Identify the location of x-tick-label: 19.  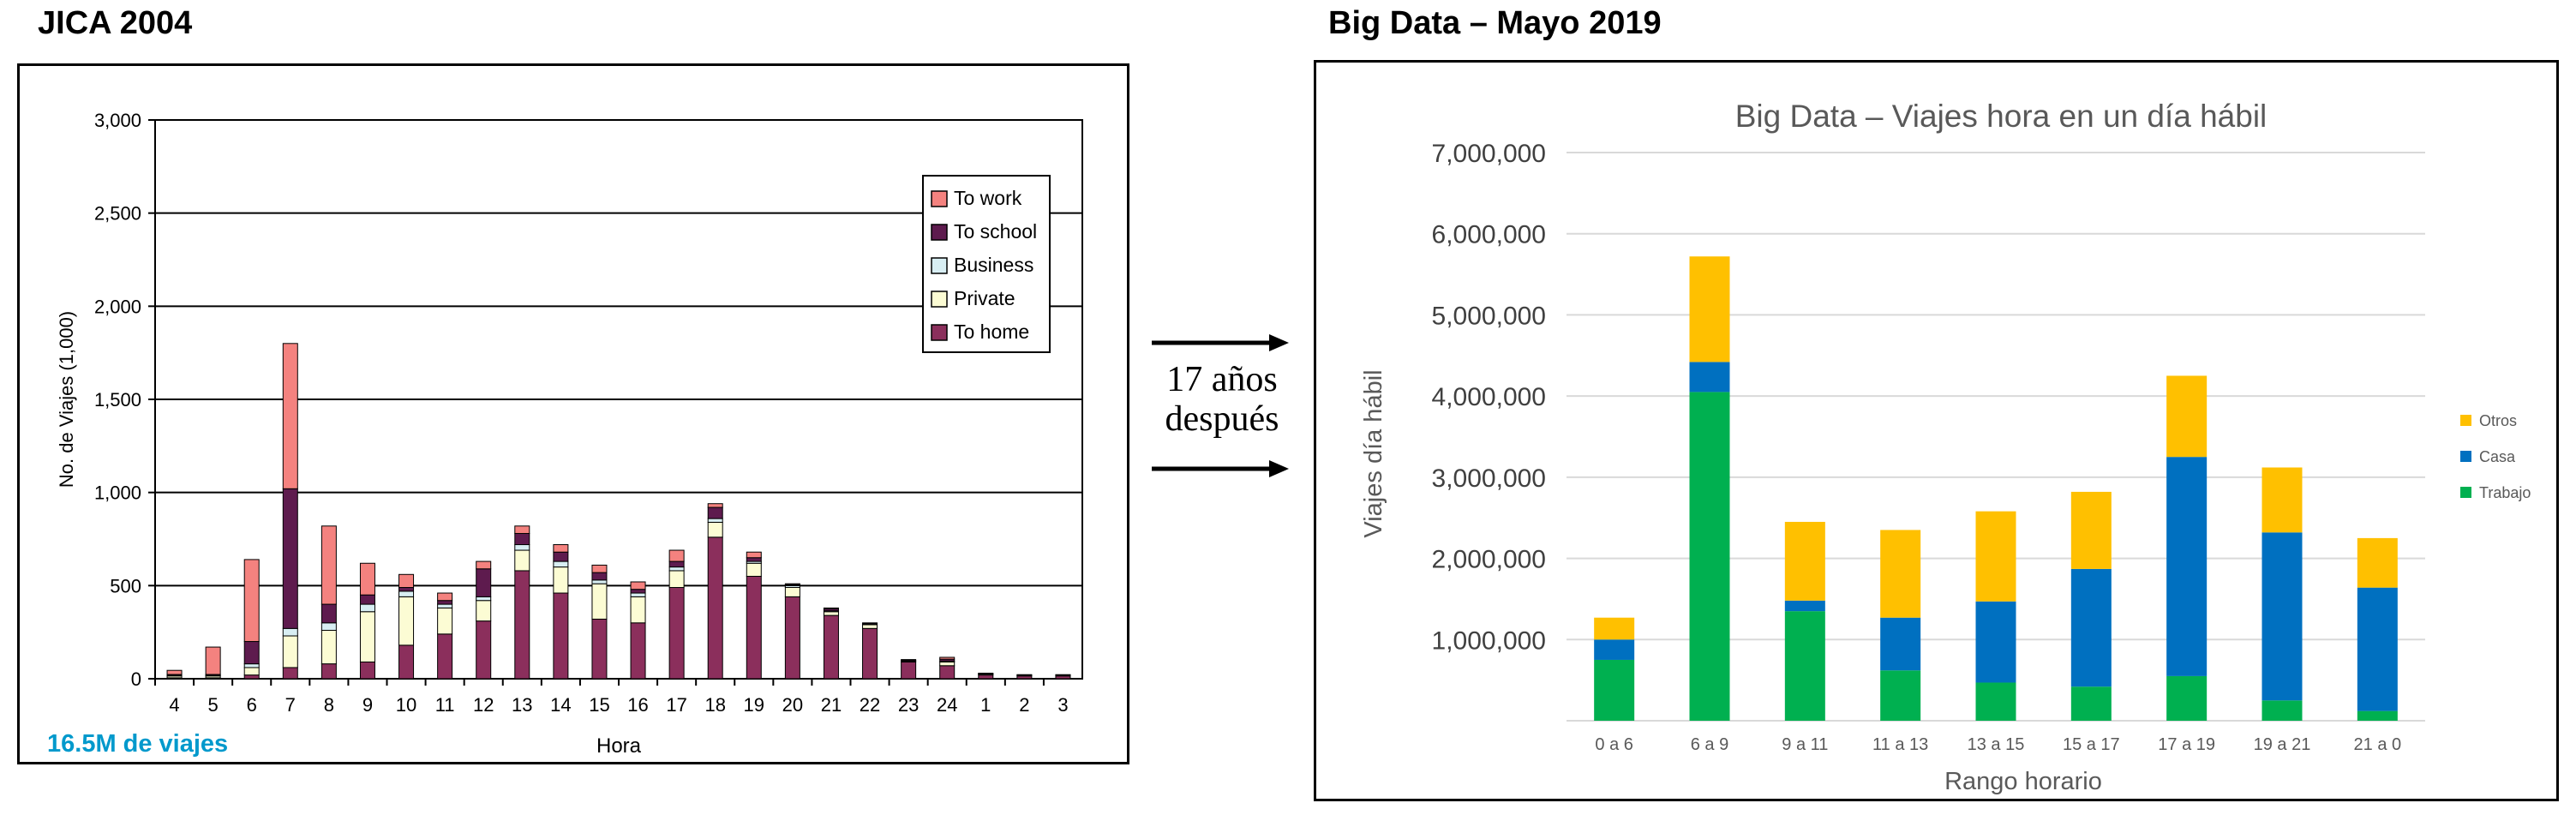
(754, 705).